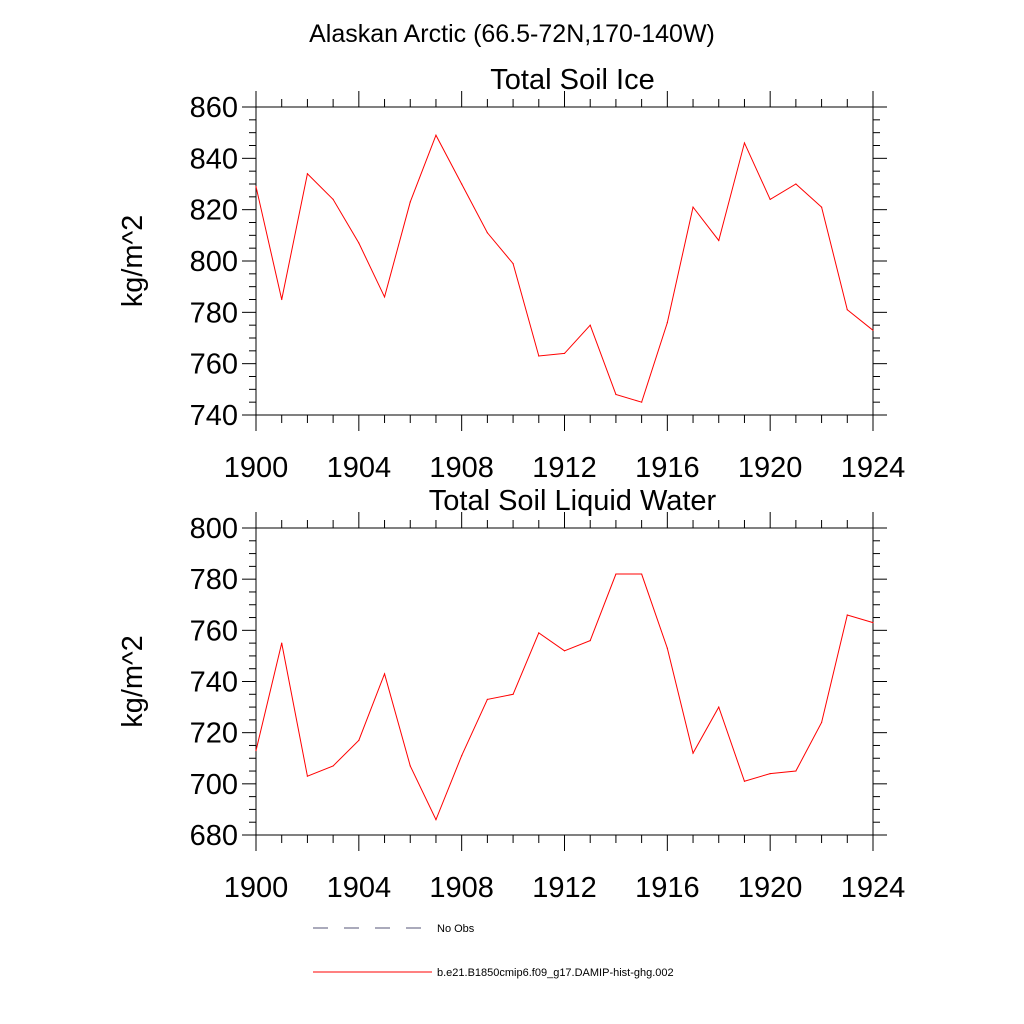  I want to click on y-tick-label: 820, so click(214, 211).